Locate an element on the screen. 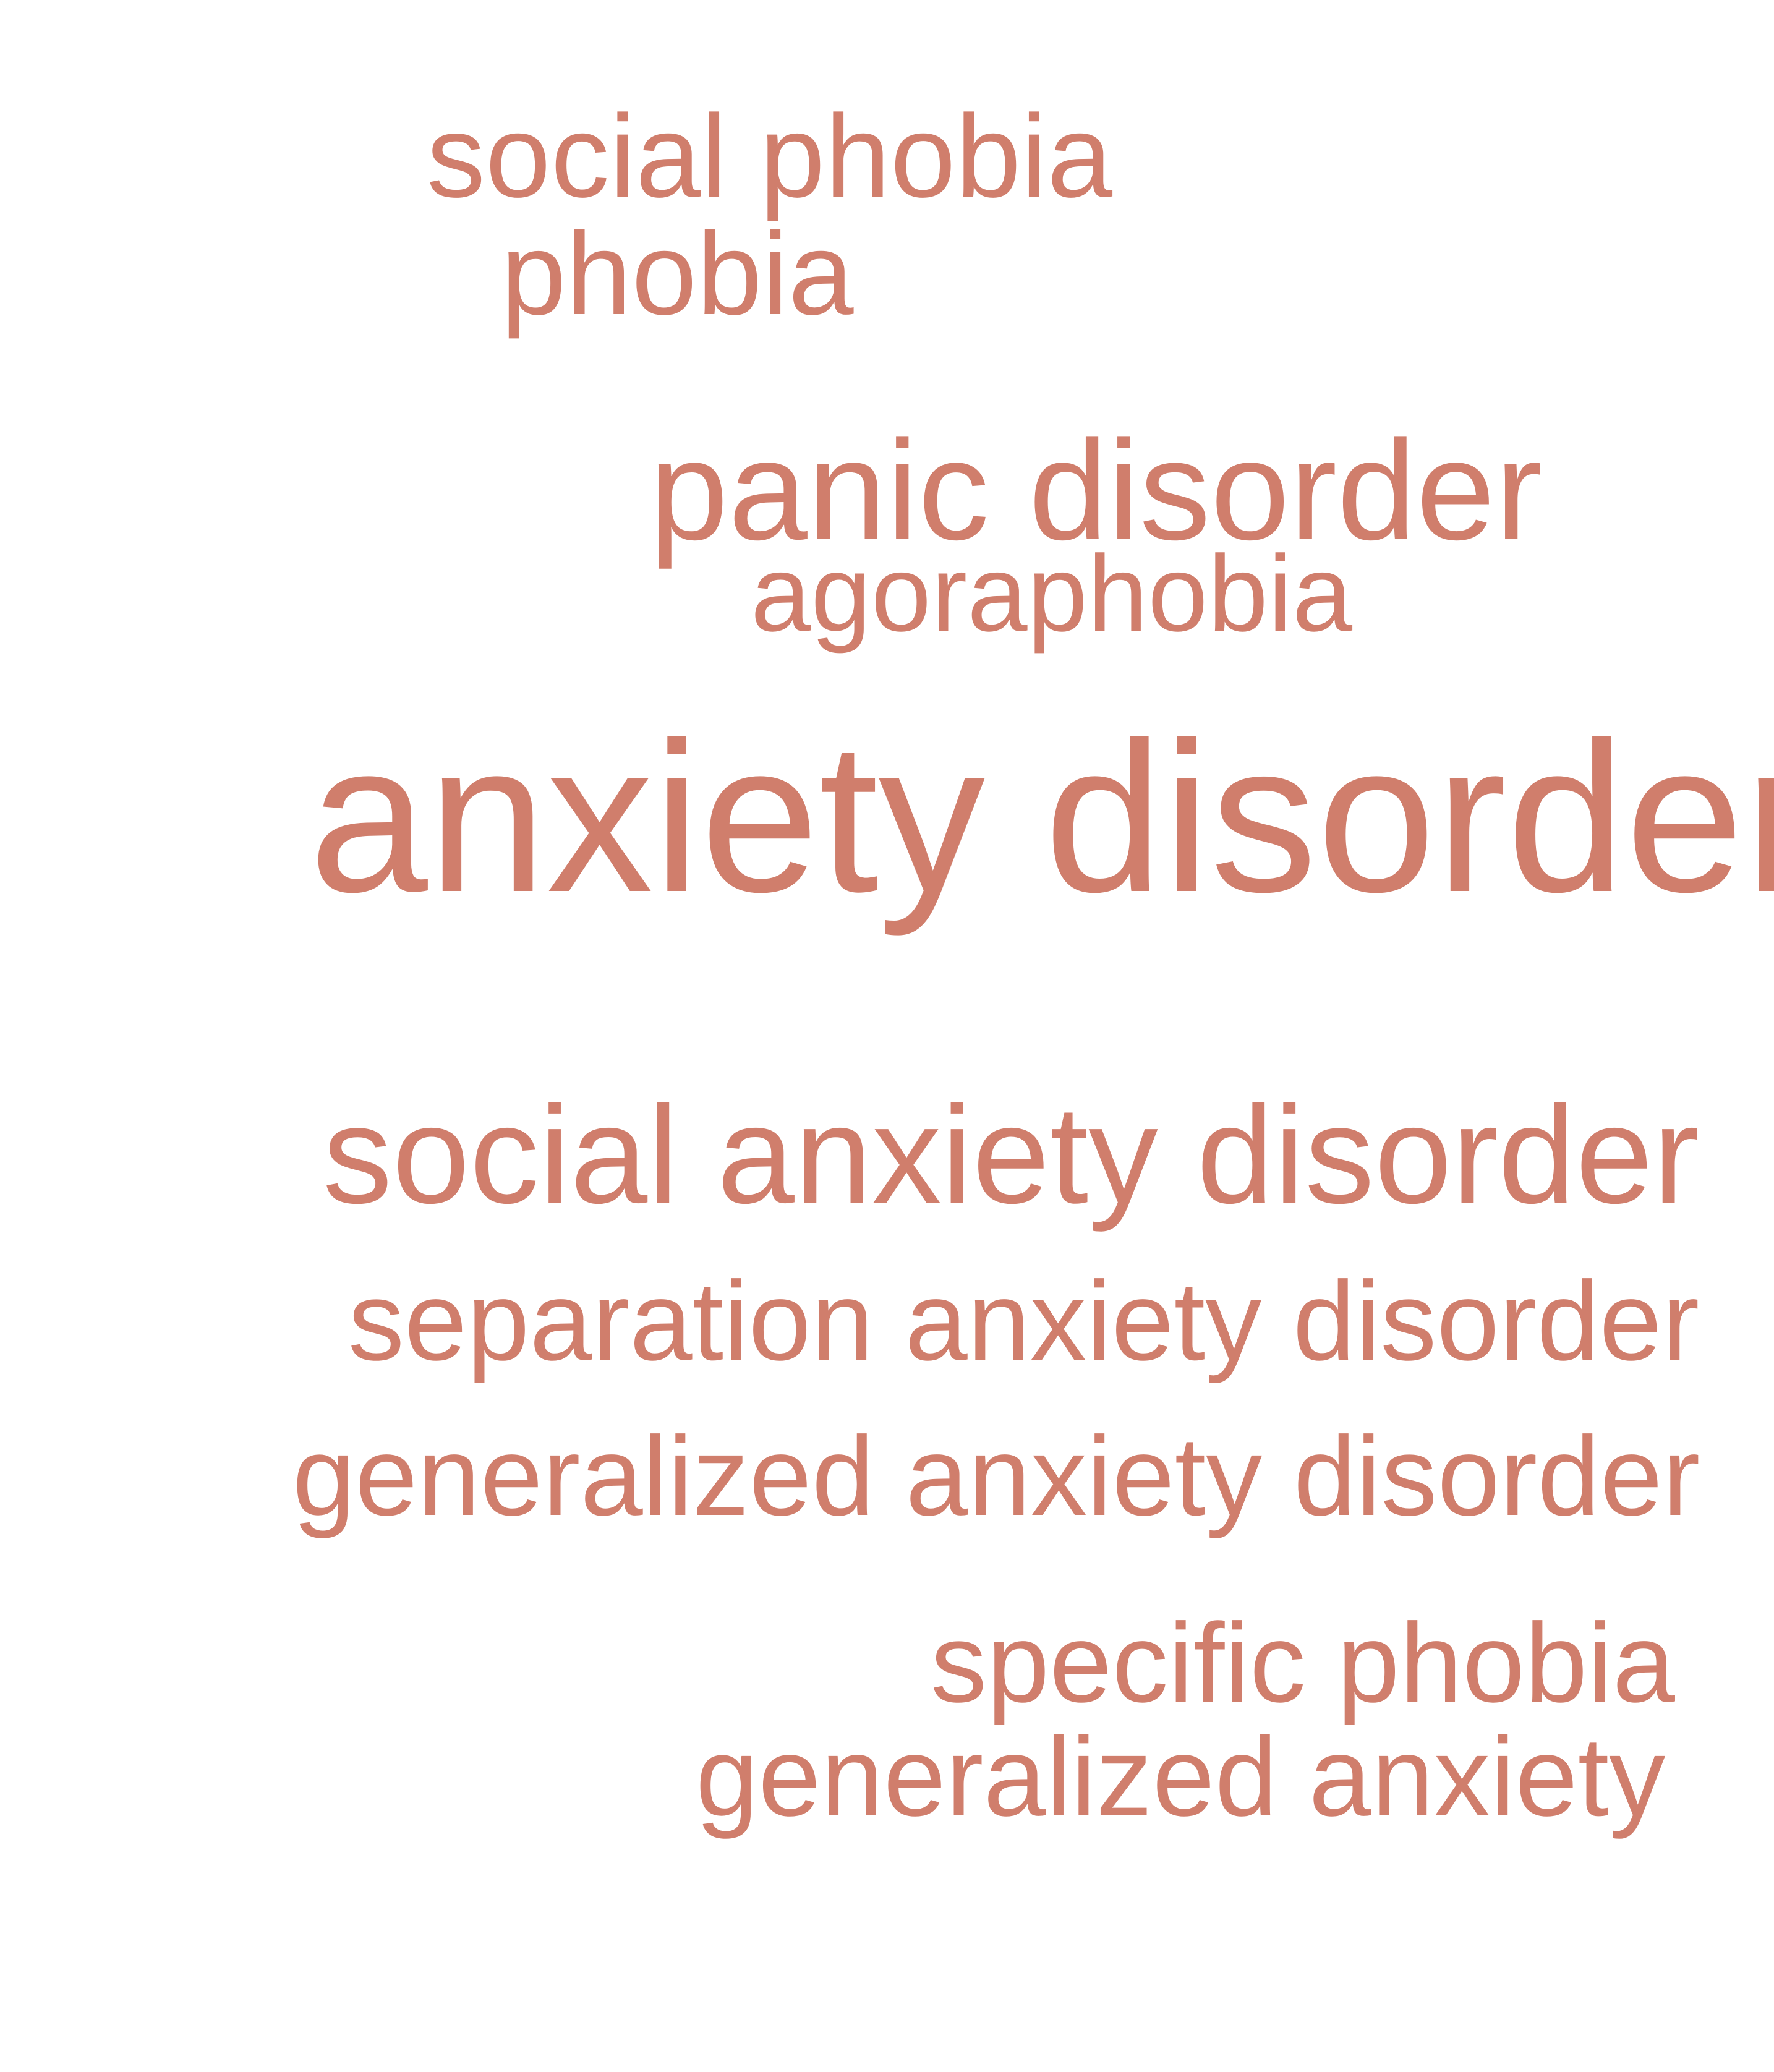  word-generalized-anxiety-disorder: generalized anxiety disorder is located at coordinates (996, 1476).